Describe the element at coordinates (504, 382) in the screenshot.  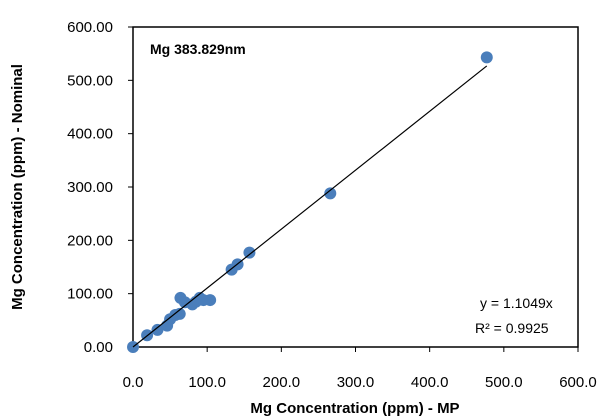
I see `x-tick-label: 500.0` at that location.